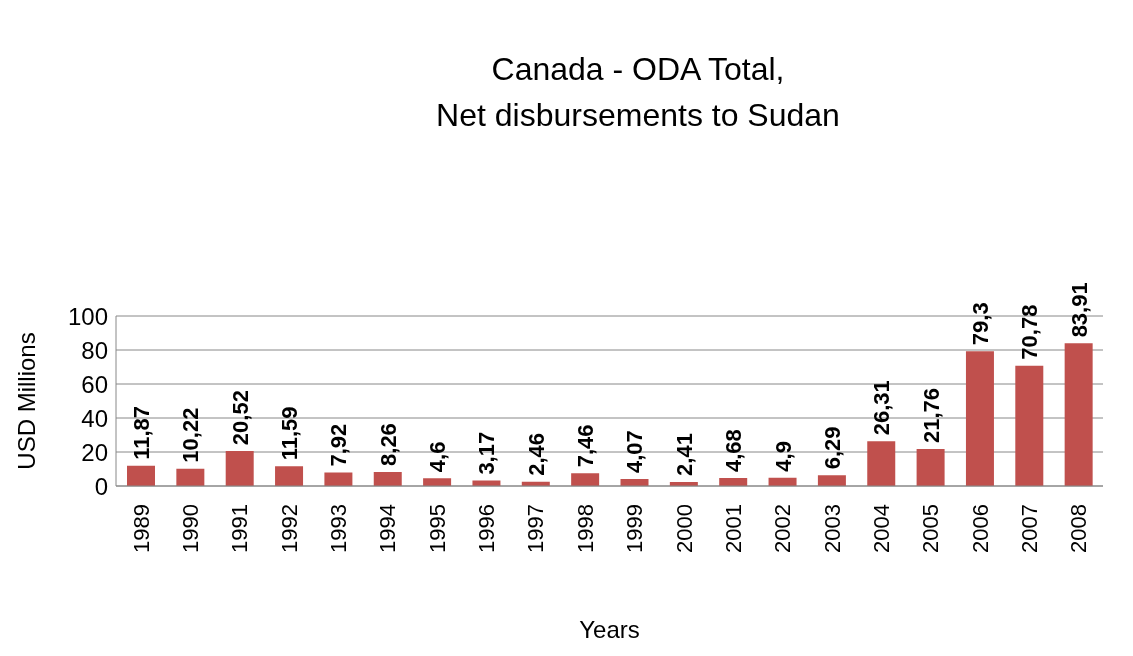  Describe the element at coordinates (289, 528) in the screenshot. I see `x-tick-label: 1992` at that location.